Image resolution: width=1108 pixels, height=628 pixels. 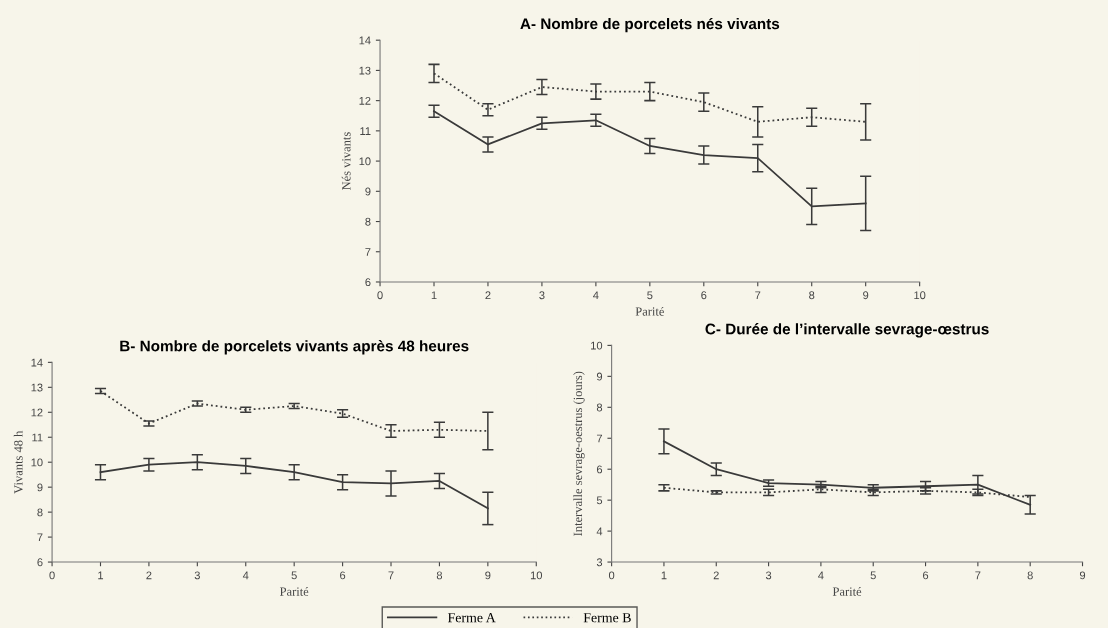 I want to click on chart-title: B- Nombre de porcelets vivants après 48 heures, so click(x=294, y=347).